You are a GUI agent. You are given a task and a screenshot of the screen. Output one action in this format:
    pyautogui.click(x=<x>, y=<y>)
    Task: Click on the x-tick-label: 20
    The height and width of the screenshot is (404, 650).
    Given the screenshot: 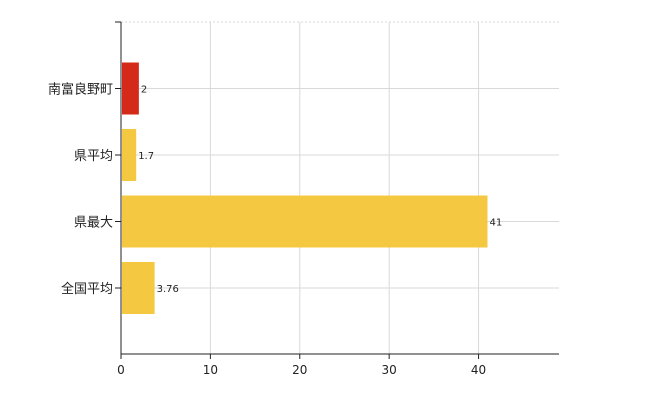 What is the action you would take?
    pyautogui.click(x=299, y=370)
    